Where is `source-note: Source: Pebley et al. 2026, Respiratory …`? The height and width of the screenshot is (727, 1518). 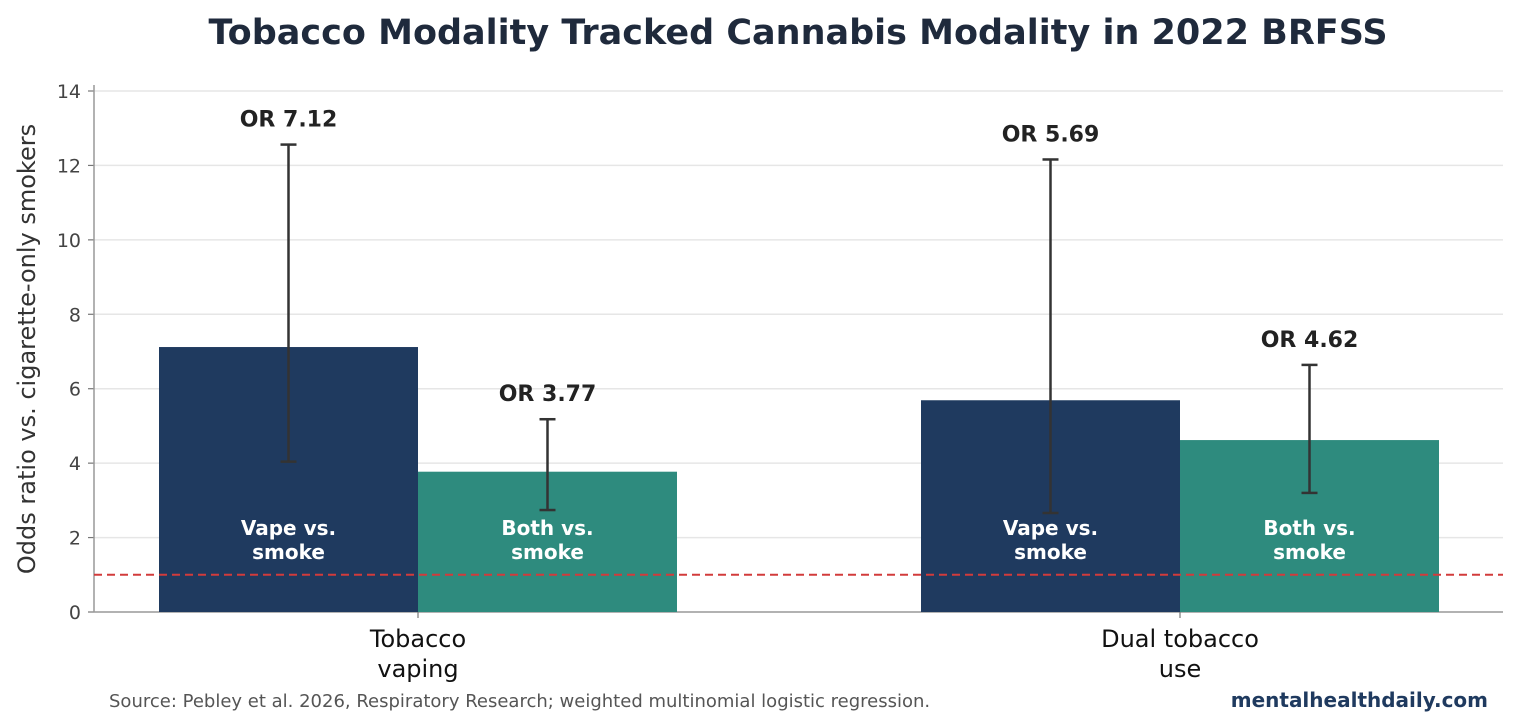
source-note: Source: Pebley et al. 2026, Respiratory … is located at coordinates (519, 701).